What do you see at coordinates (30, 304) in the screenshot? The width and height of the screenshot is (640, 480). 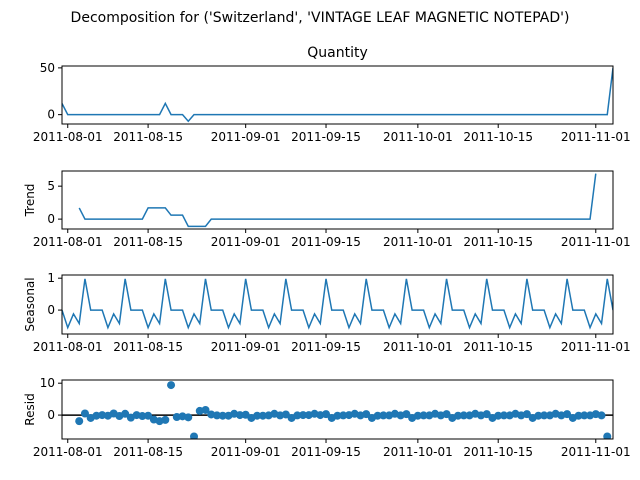 I see `y-axis-label: Seasonal` at bounding box center [30, 304].